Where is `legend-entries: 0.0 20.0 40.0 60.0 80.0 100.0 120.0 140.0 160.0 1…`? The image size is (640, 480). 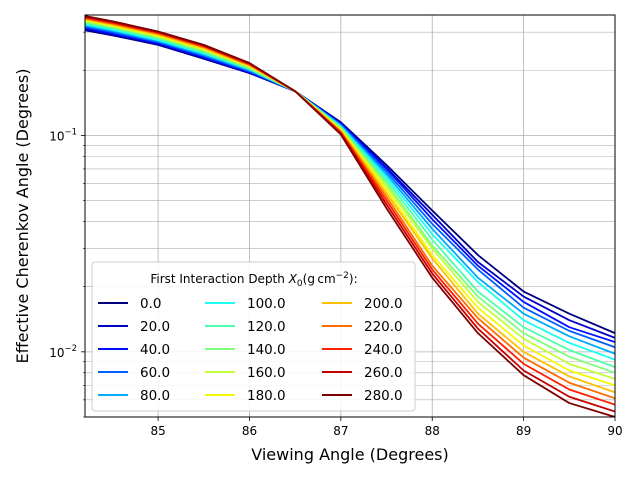 legend-entries: 0.0 20.0 40.0 60.0 80.0 100.0 120.0 140.0 160.0 1… is located at coordinates (250, 350).